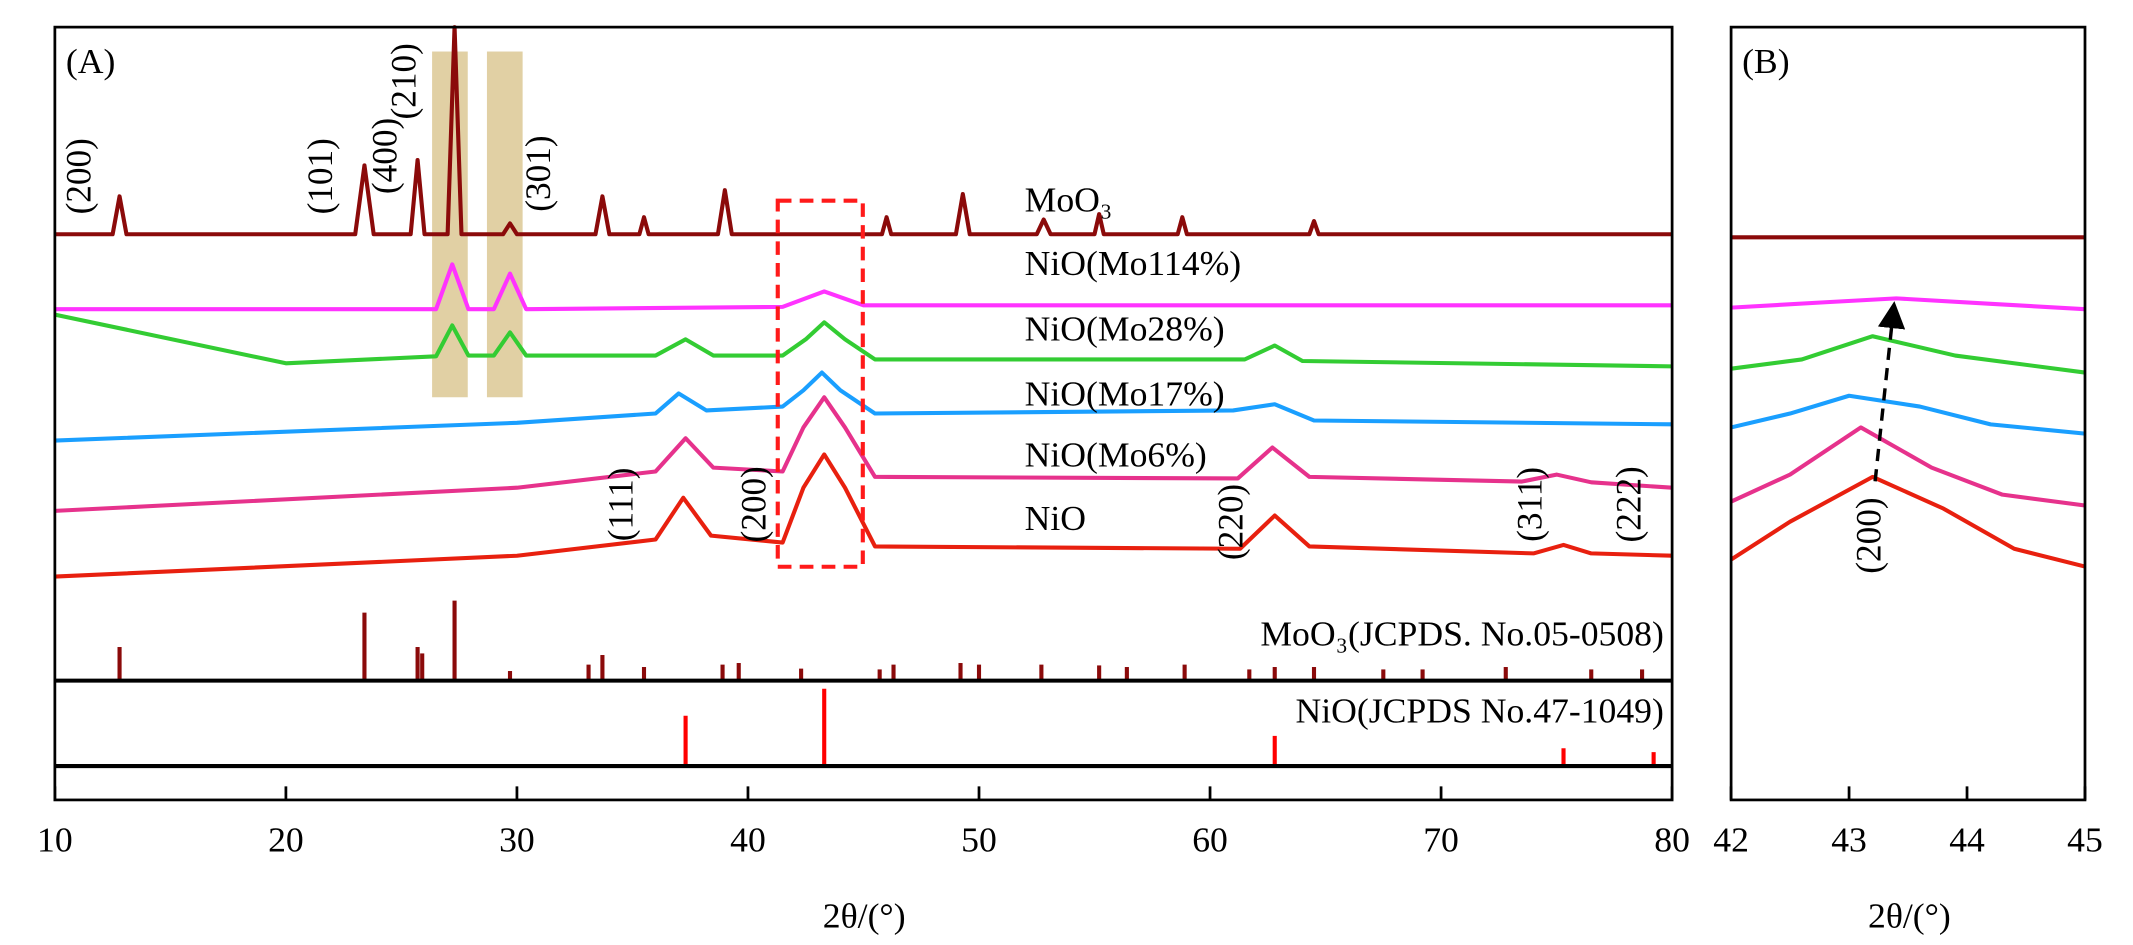 This screenshot has height=945, width=2133. I want to click on x-tick-label: 50, so click(979, 840).